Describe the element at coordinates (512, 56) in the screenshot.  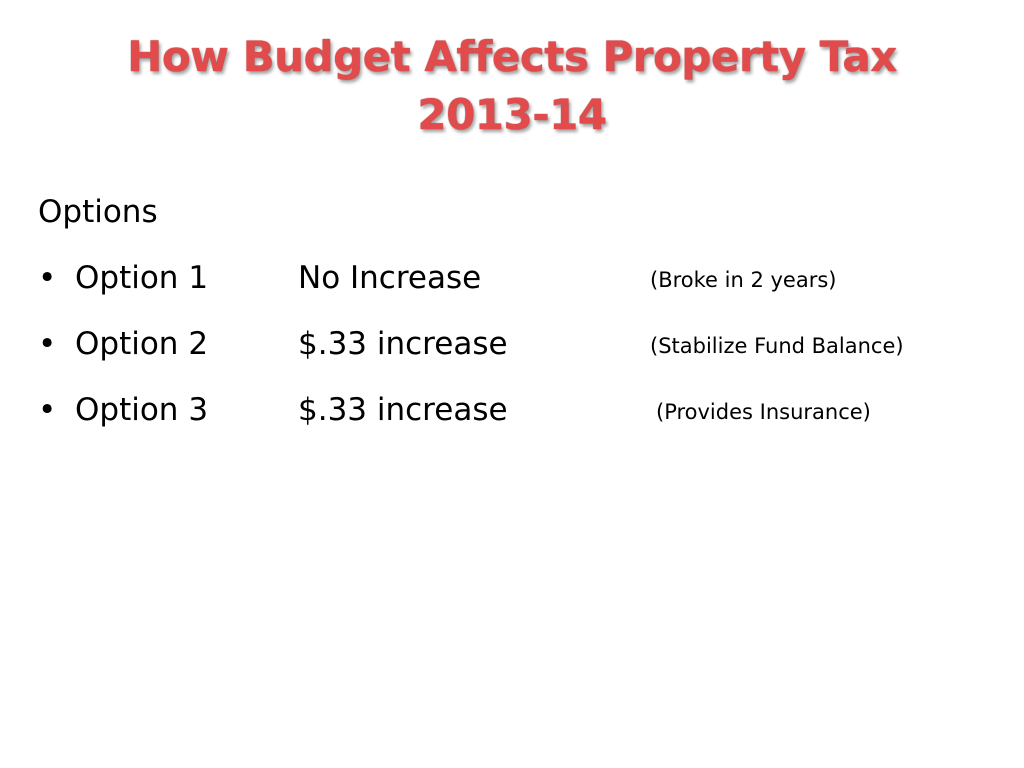
I see `slide-title-line-1: How Budget Affects Property Tax` at that location.